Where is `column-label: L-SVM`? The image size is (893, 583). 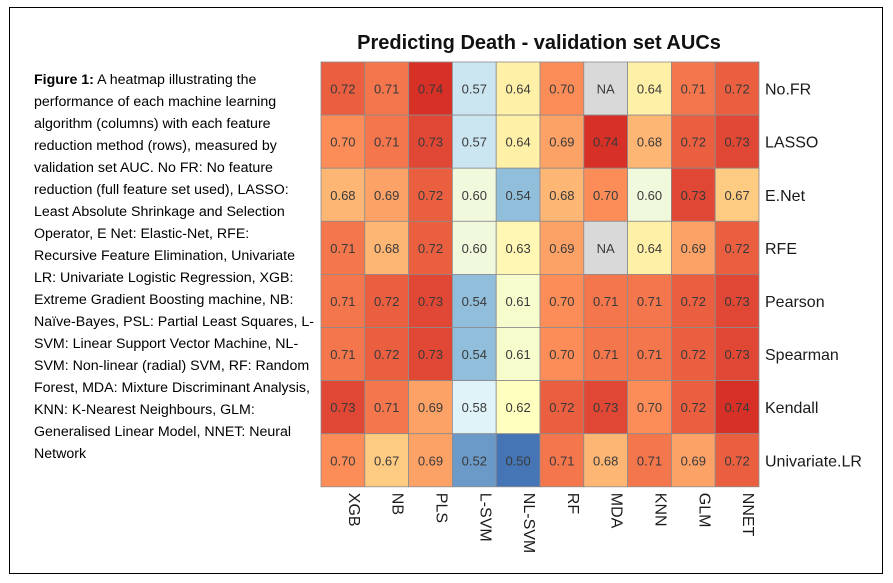 column-label: L-SVM is located at coordinates (484, 517).